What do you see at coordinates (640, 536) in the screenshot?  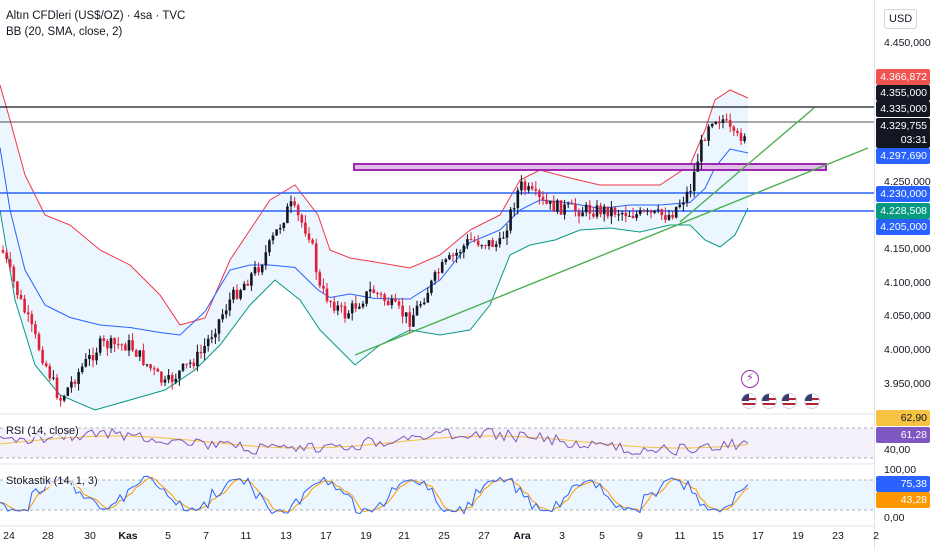 I see `time-tick: 9` at bounding box center [640, 536].